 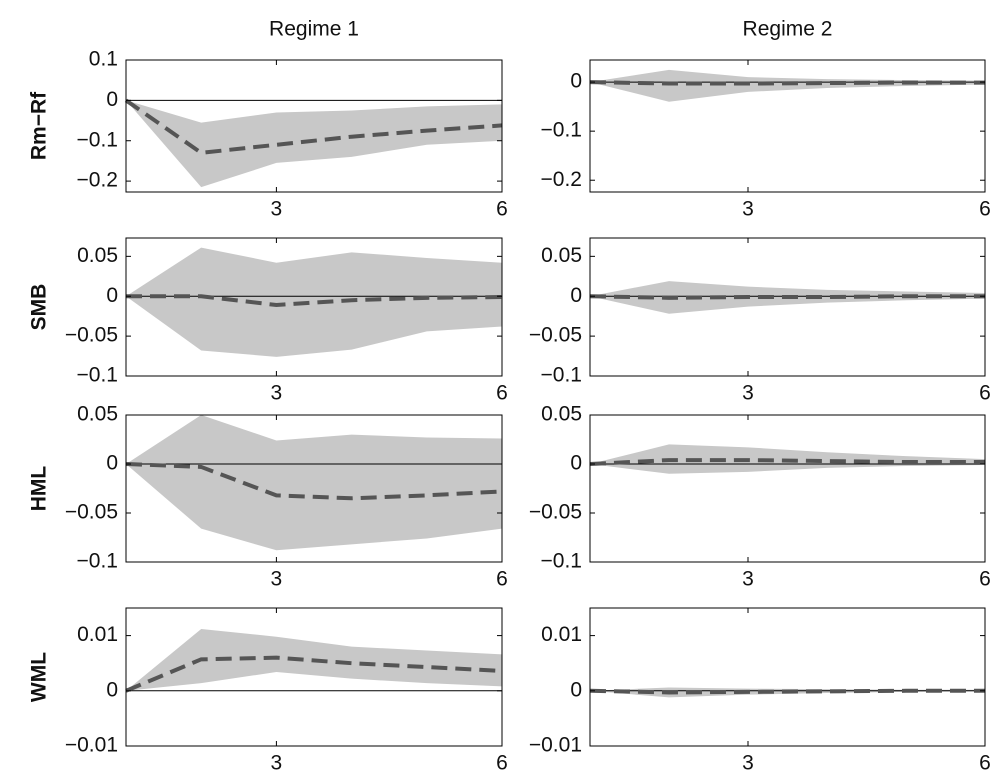 What do you see at coordinates (39, 489) in the screenshot?
I see `row-label: HML` at bounding box center [39, 489].